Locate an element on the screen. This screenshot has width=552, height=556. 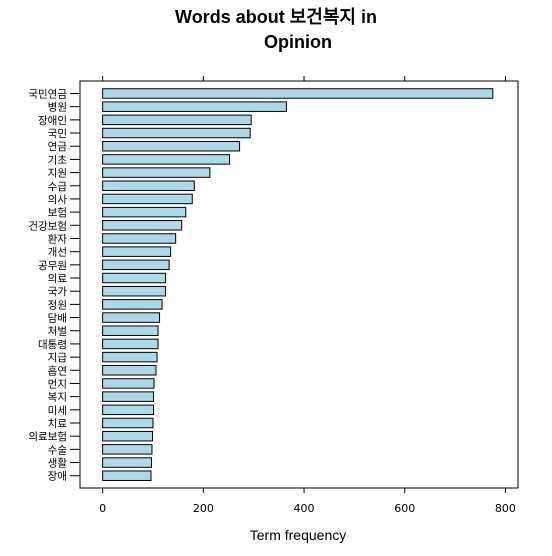
category-label-1: 국민연금 is located at coordinates (47, 95).